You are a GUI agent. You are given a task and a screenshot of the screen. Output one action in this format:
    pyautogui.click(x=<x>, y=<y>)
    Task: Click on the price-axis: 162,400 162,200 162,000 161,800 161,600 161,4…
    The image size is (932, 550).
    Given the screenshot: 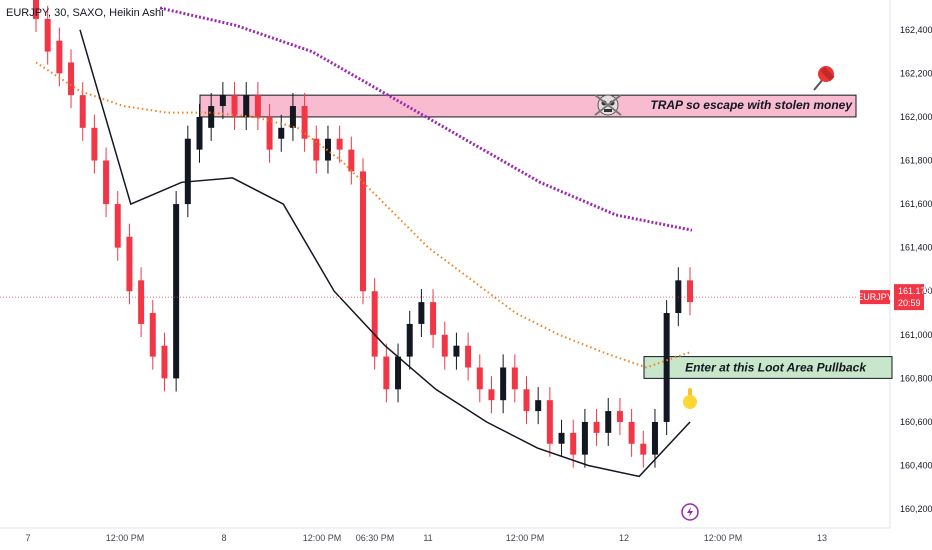 What is the action you would take?
    pyautogui.click(x=916, y=269)
    